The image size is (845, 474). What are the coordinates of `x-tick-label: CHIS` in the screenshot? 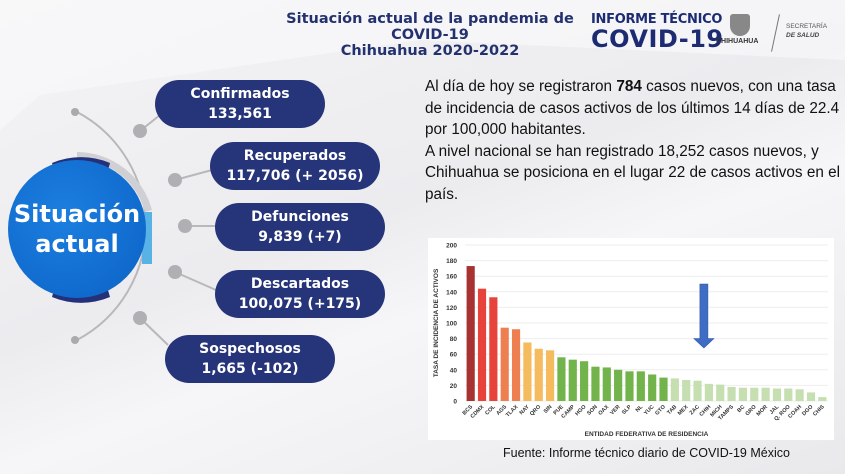 It's located at (819, 411).